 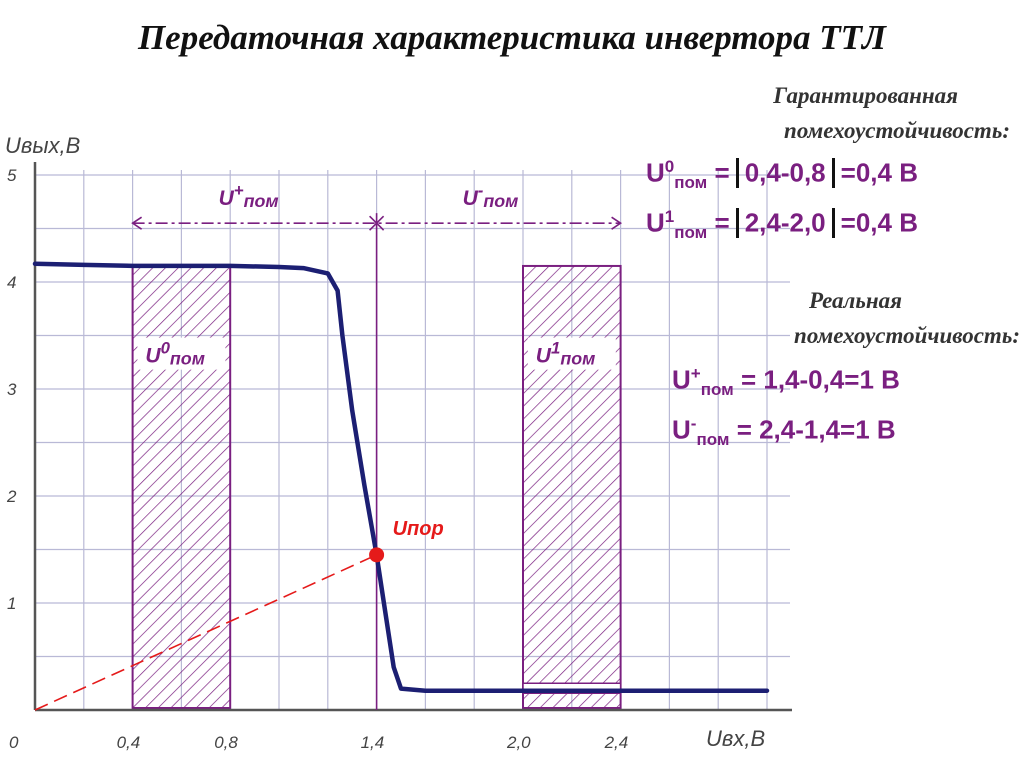 What do you see at coordinates (377, 555) in the screenshot?
I see `threshold-point` at bounding box center [377, 555].